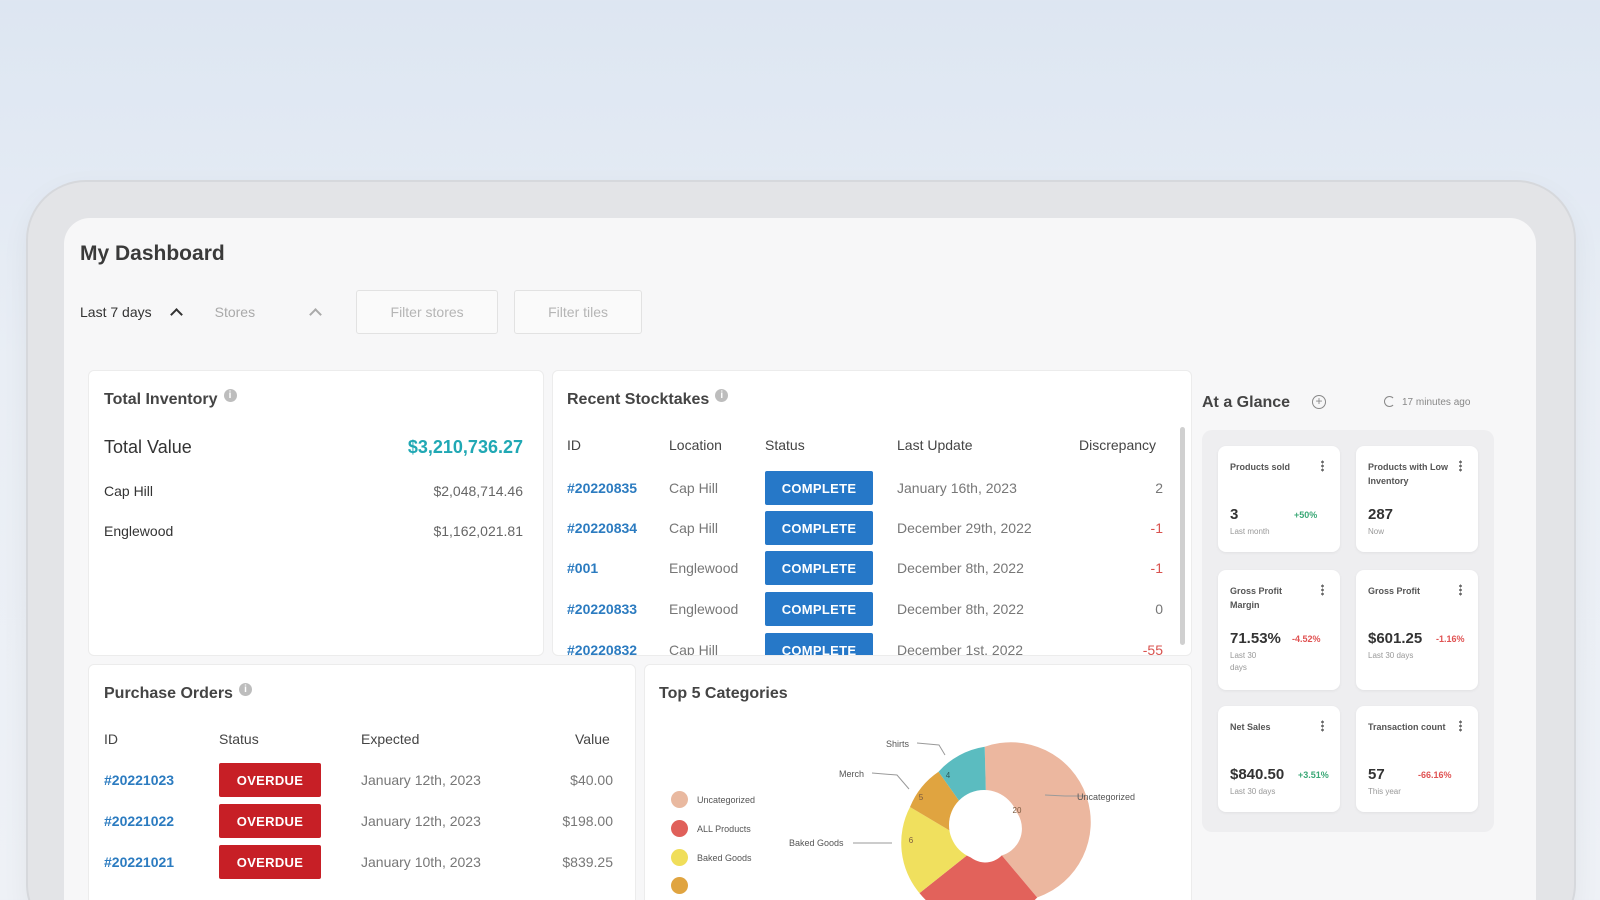  Describe the element at coordinates (898, 744) in the screenshot. I see `callout-label-shirts: Shirts` at that location.